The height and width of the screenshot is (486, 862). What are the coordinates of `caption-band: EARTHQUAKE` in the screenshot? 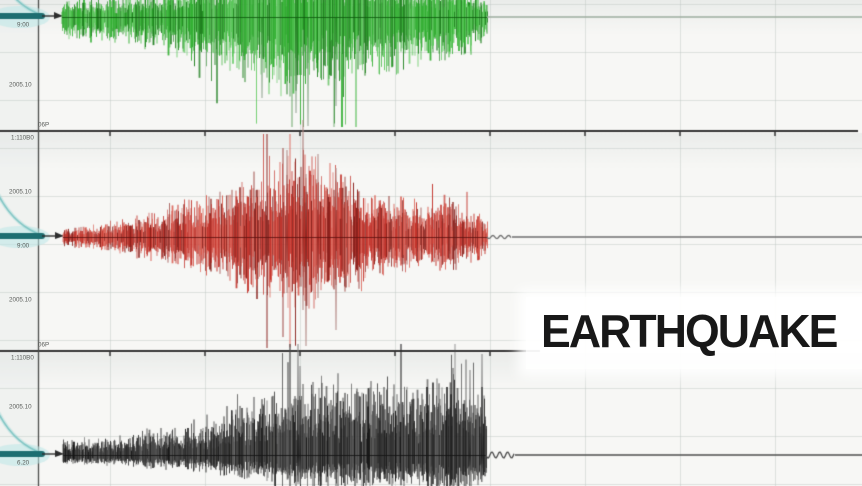 It's located at (694, 333).